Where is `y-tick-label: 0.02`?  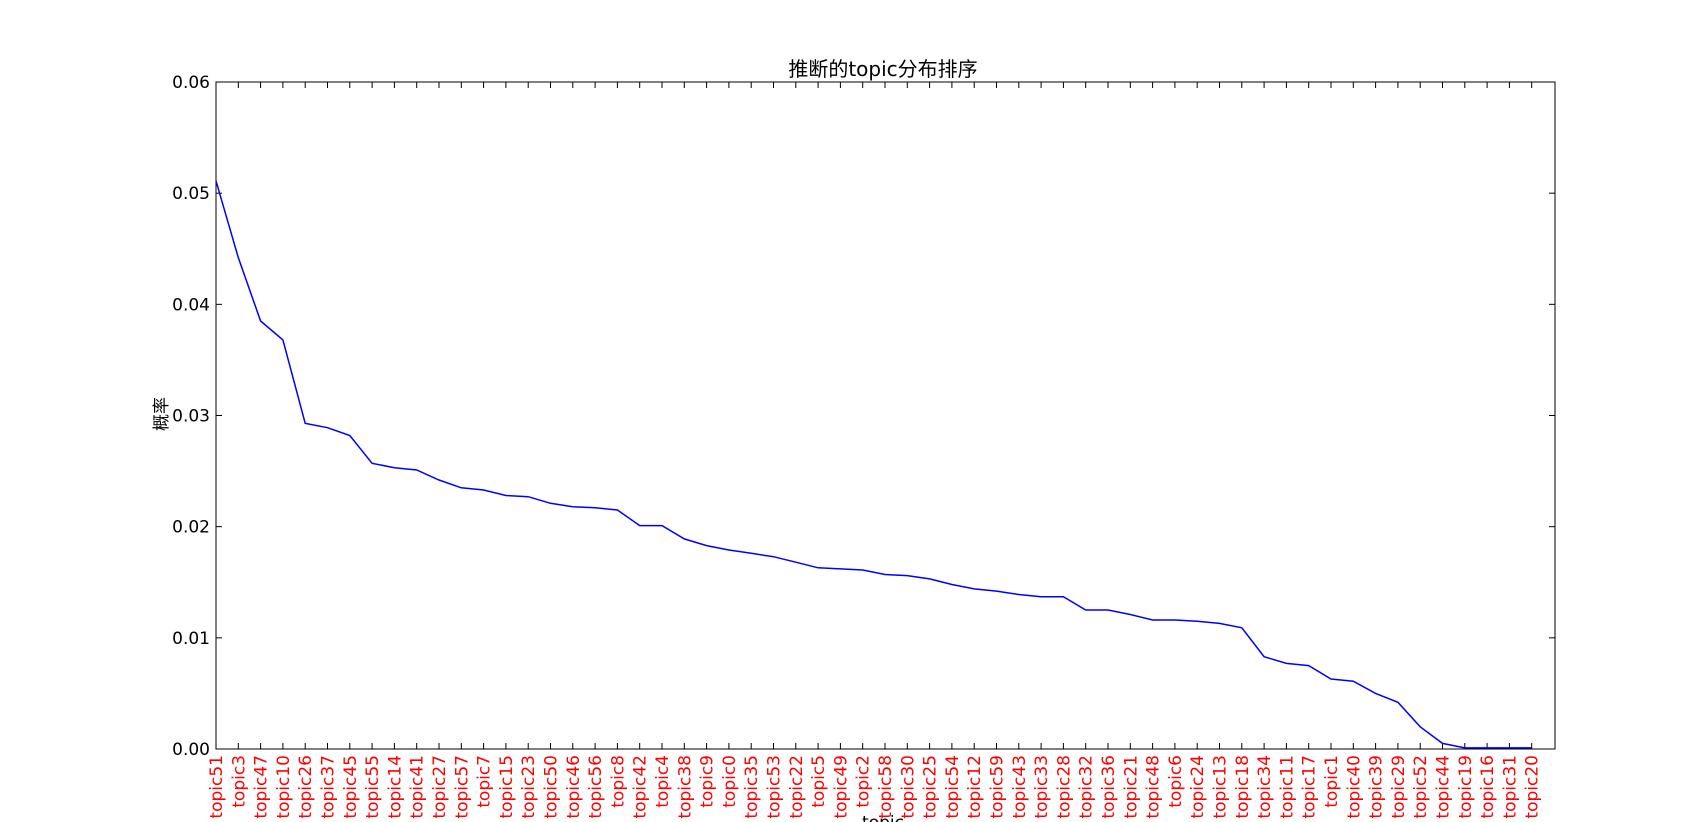 y-tick-label: 0.02 is located at coordinates (191, 528).